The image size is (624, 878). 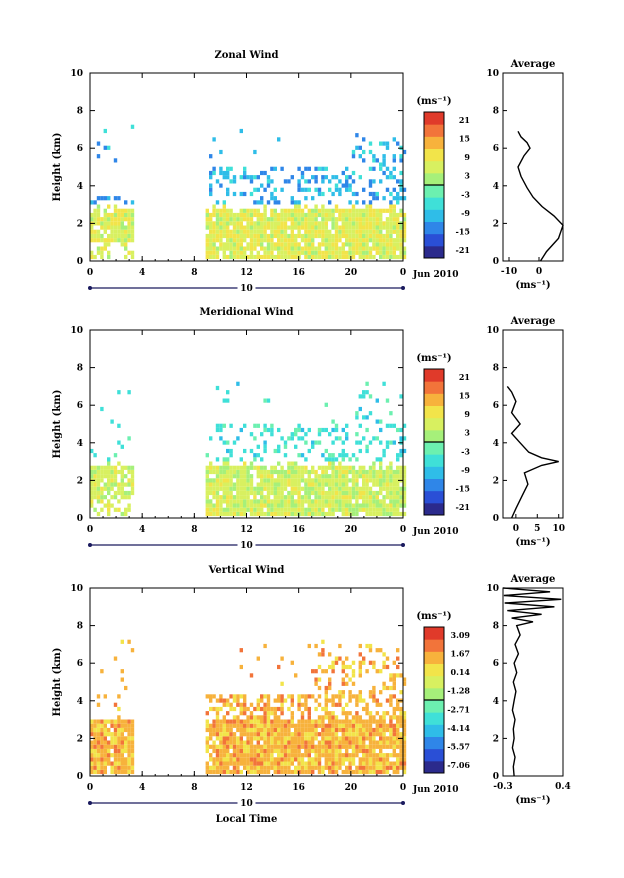 I want to click on meridional-colorbar-label: 9, so click(x=467, y=414).